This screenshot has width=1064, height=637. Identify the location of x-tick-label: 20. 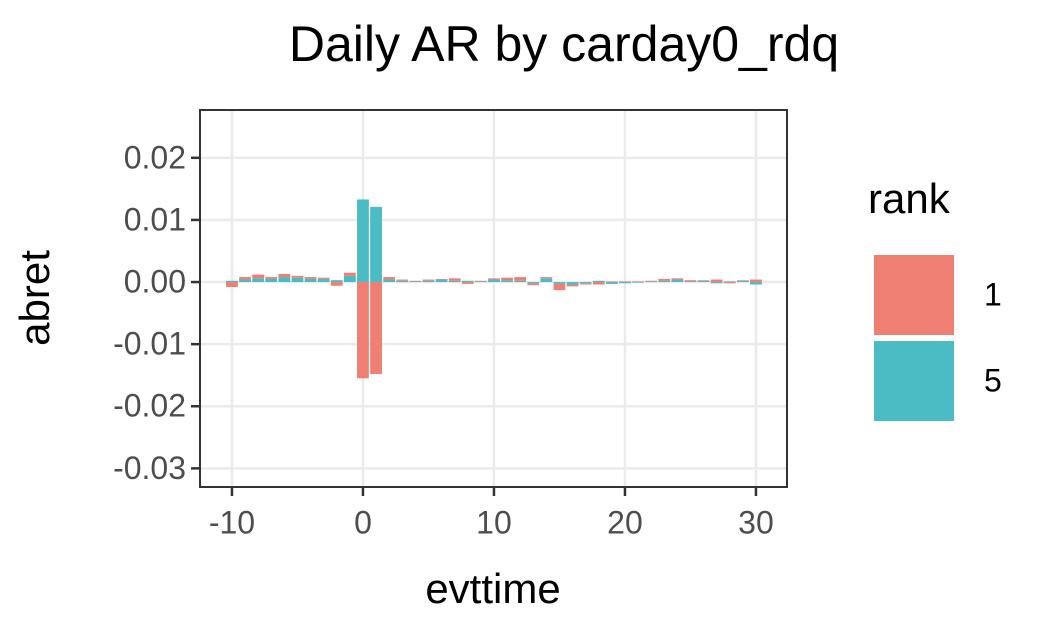
(625, 522).